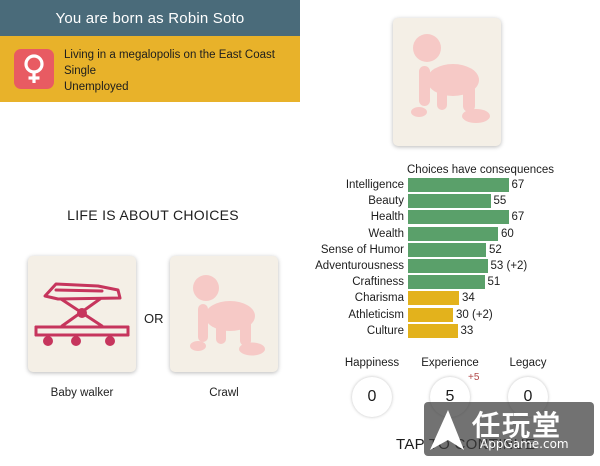 The height and width of the screenshot is (466, 600). Describe the element at coordinates (474, 377) in the screenshot. I see `experience-bonus: +5` at that location.